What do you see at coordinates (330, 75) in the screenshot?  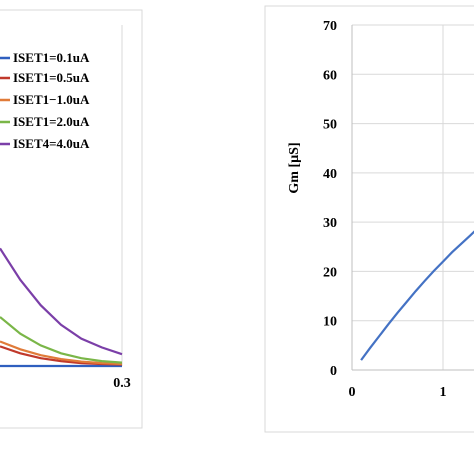 I see `right-y-tick-label: 60` at bounding box center [330, 75].